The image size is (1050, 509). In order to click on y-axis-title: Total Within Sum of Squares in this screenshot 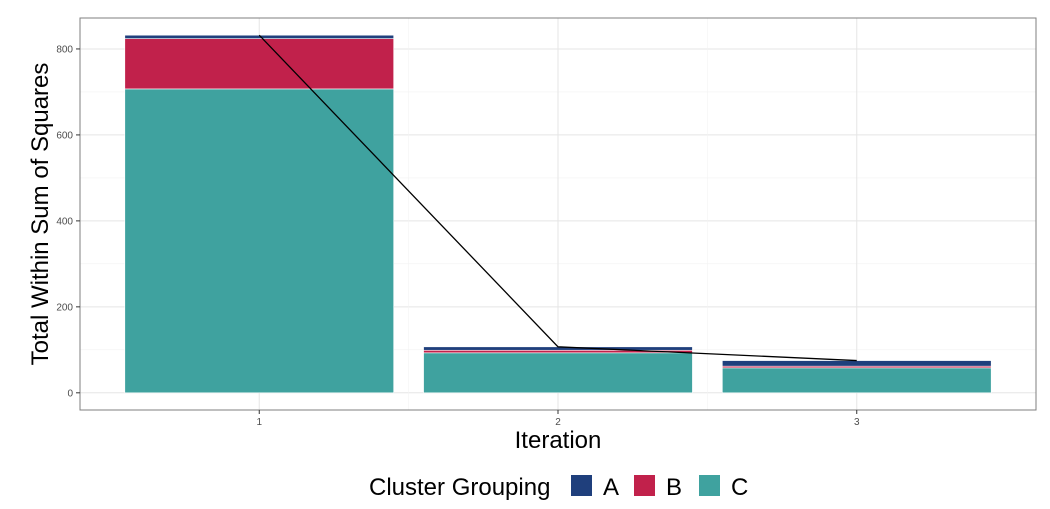, I will do `click(40, 214)`.